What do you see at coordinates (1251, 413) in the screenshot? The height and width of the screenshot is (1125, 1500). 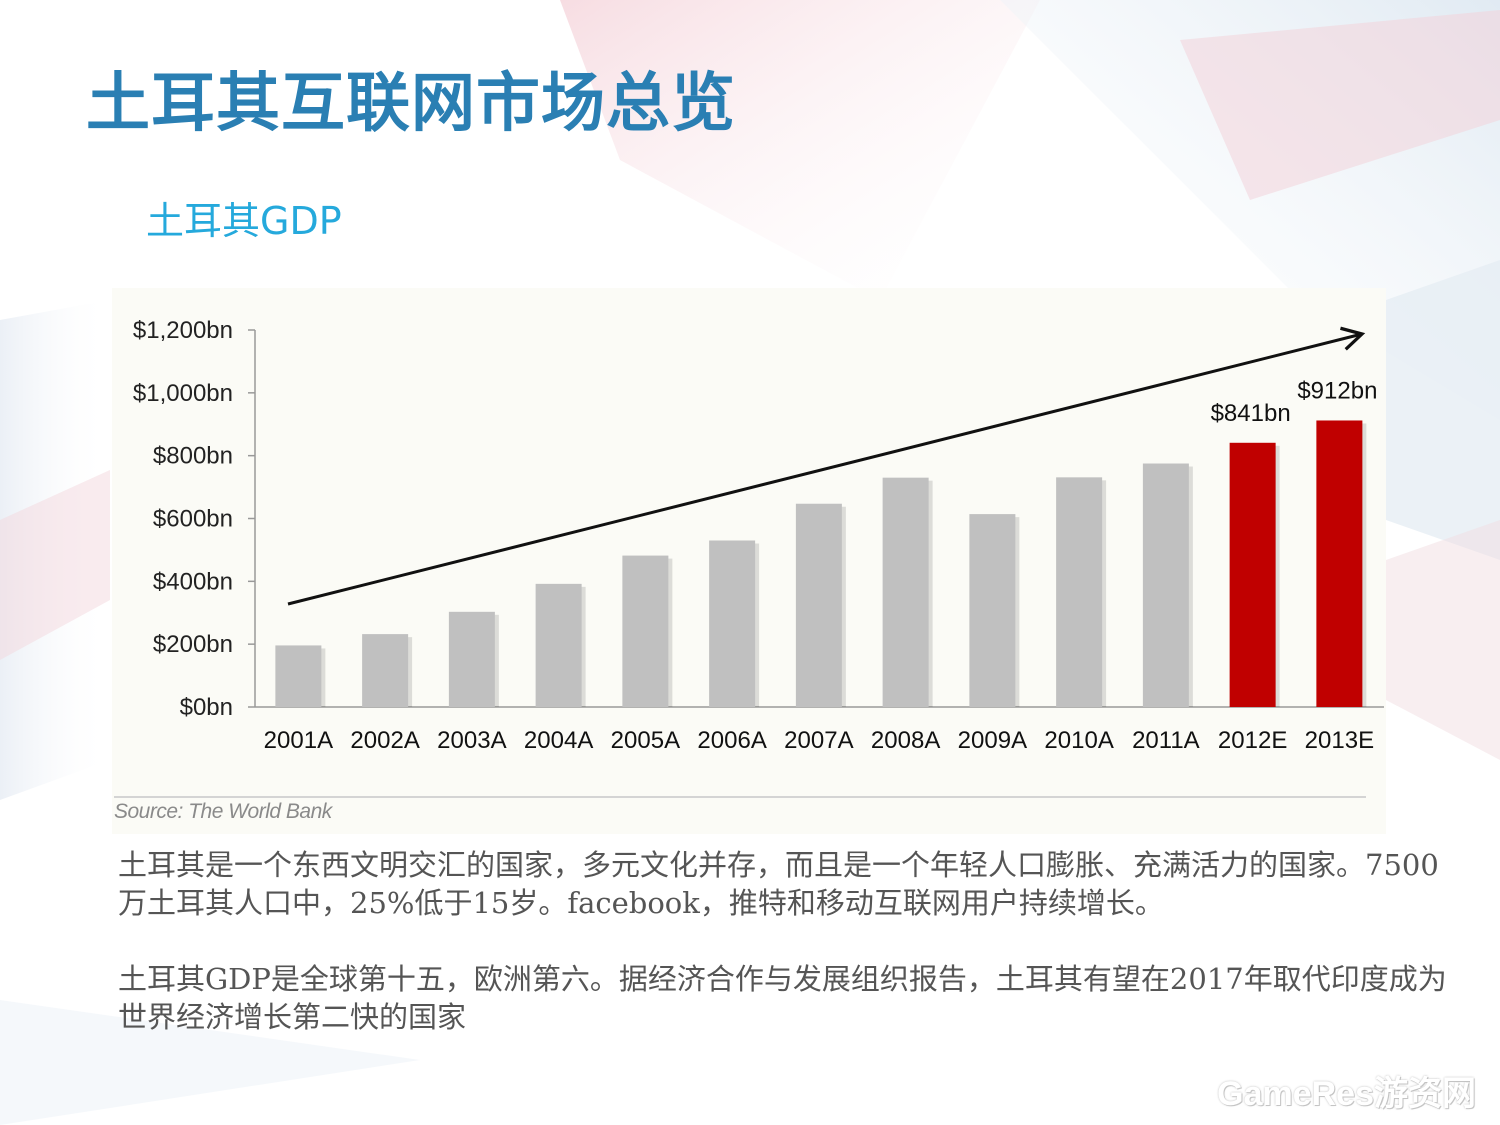 I see `data-label: $841bn` at bounding box center [1251, 413].